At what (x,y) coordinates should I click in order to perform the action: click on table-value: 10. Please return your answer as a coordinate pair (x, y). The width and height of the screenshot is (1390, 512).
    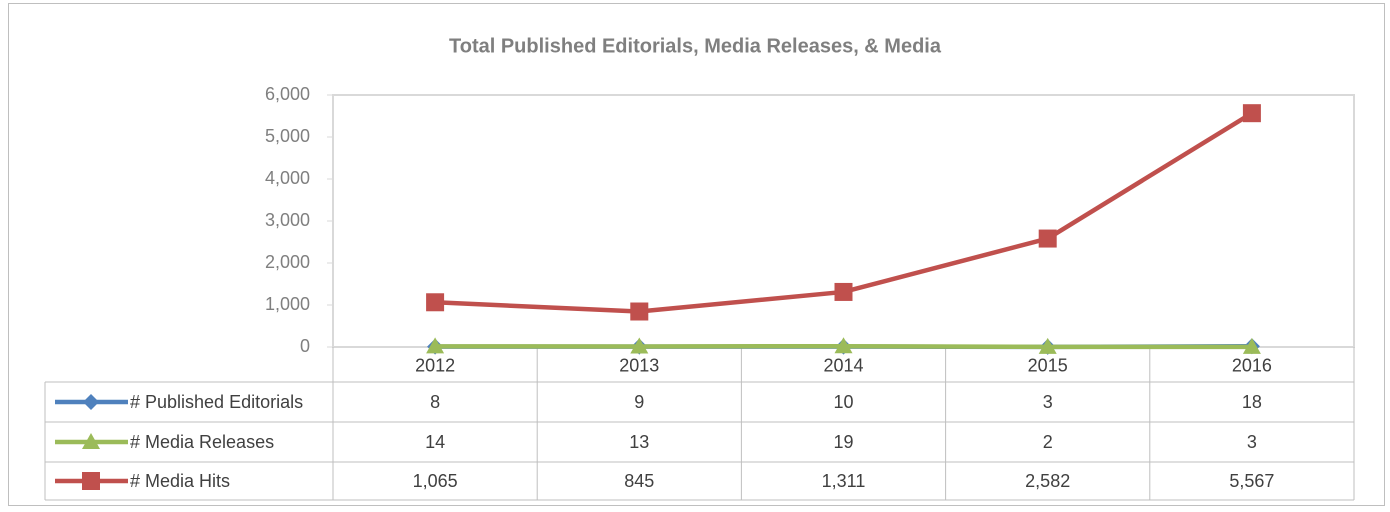
    Looking at the image, I should click on (843, 402).